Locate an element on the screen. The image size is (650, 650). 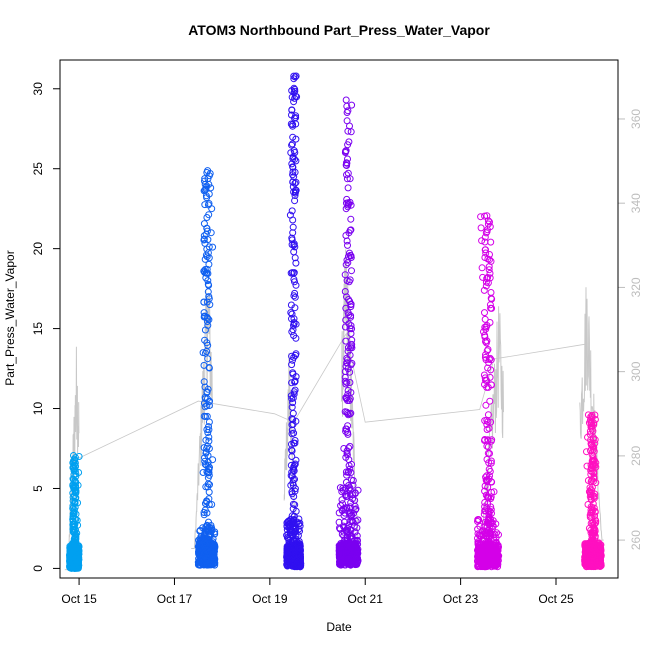
y-tick-label: 10 is located at coordinates (38, 409).